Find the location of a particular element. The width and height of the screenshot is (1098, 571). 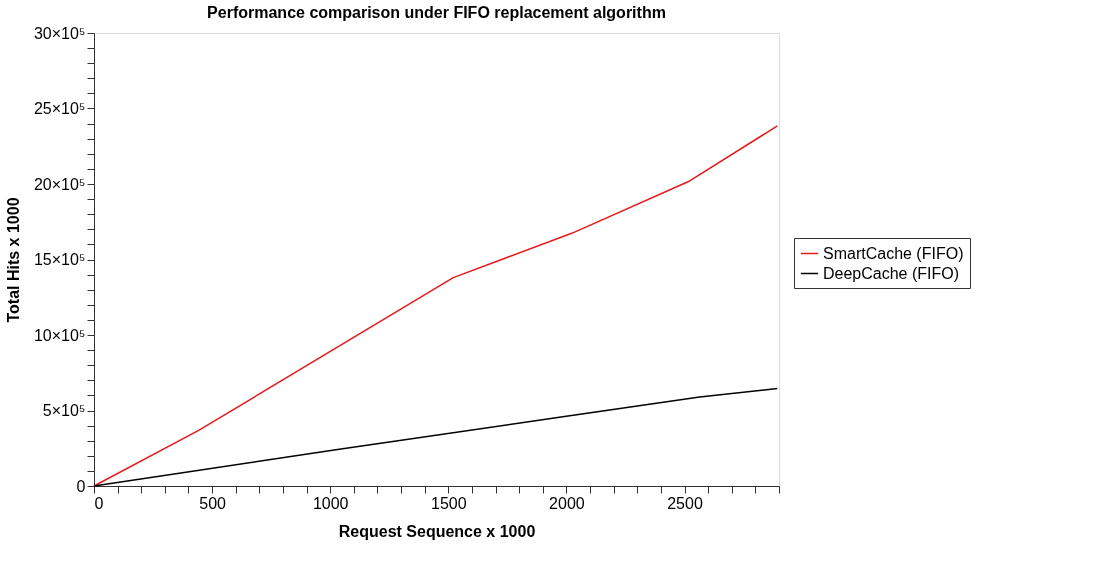

y-tick-label: 5×10⁵ is located at coordinates (64, 410).